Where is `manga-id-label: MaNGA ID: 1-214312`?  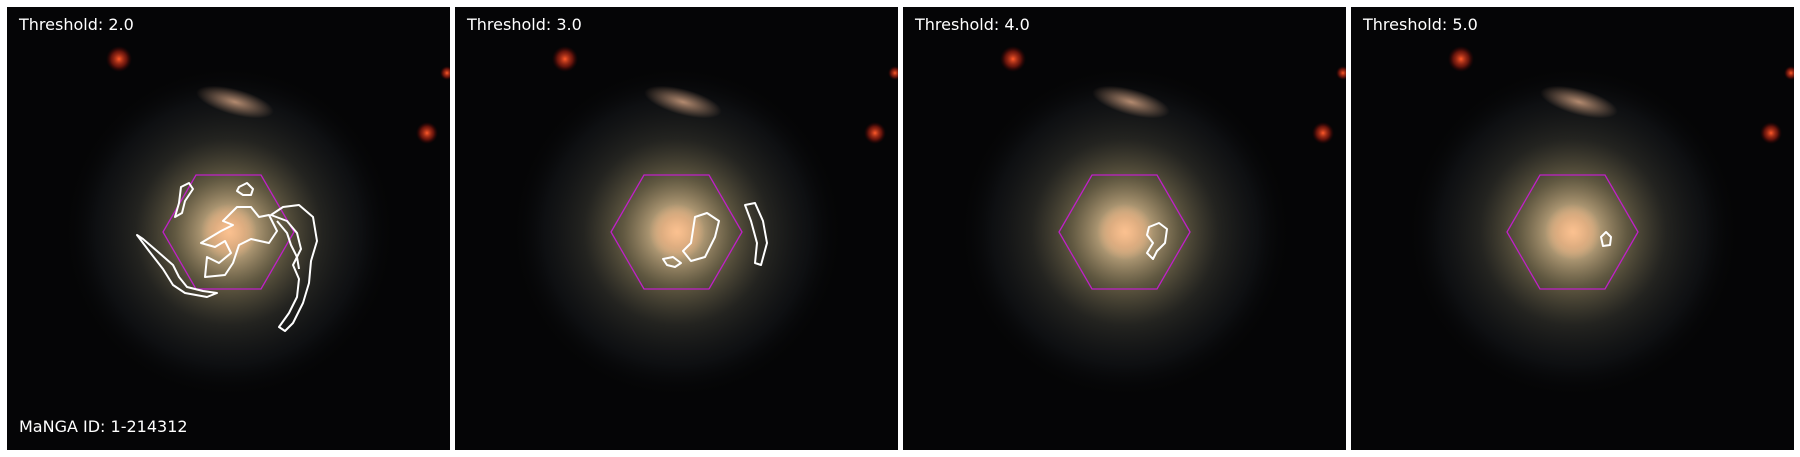 manga-id-label: MaNGA ID: 1-214312 is located at coordinates (103, 426).